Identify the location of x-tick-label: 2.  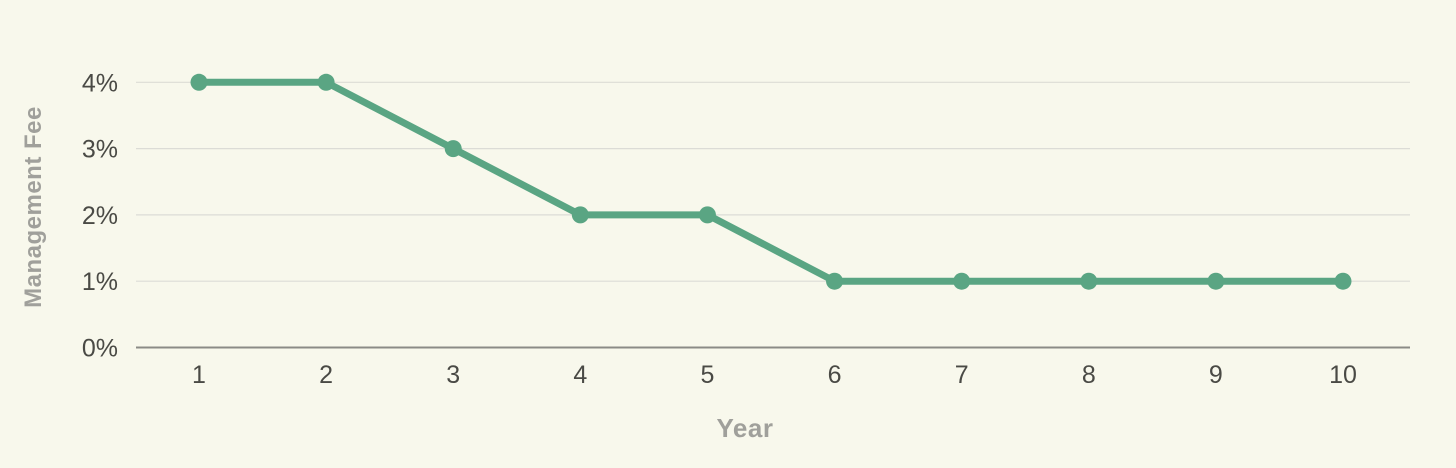
(326, 375).